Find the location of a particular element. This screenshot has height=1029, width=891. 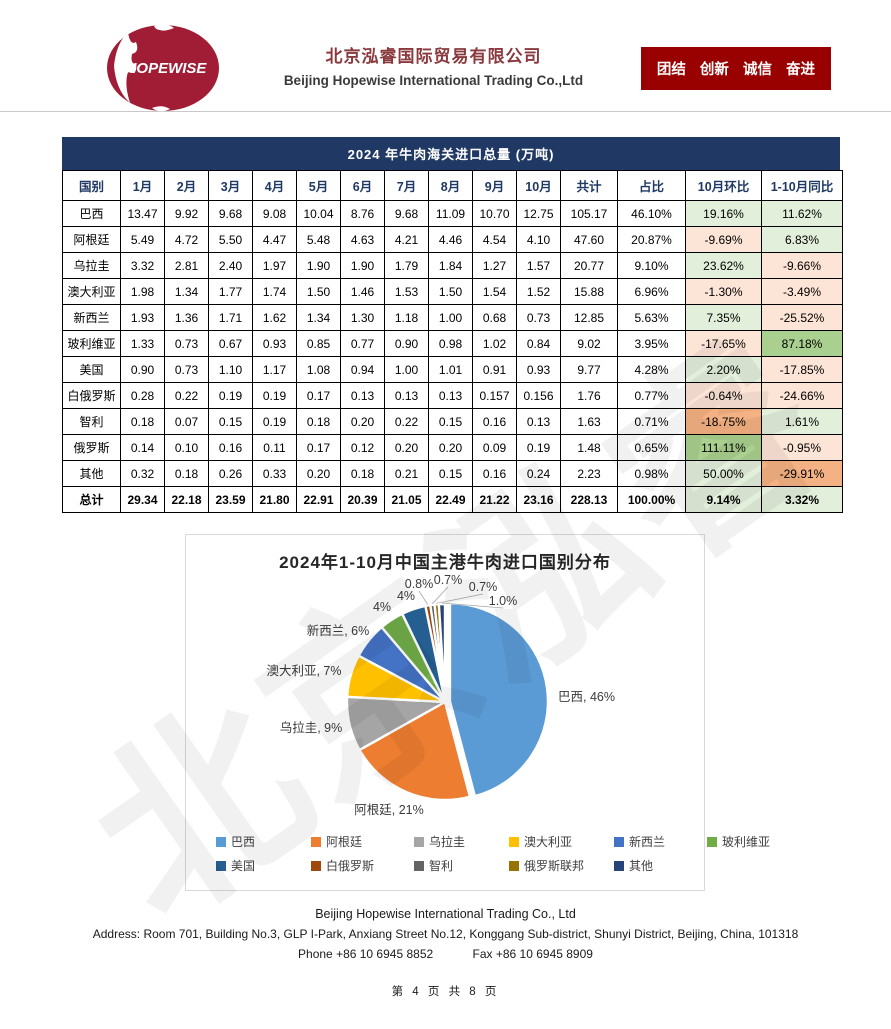

cell-month-7: 1.18 is located at coordinates (406, 317).